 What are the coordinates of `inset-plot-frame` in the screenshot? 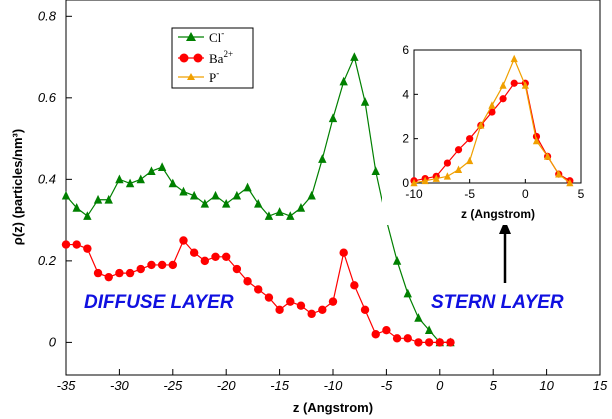 It's located at (497, 116).